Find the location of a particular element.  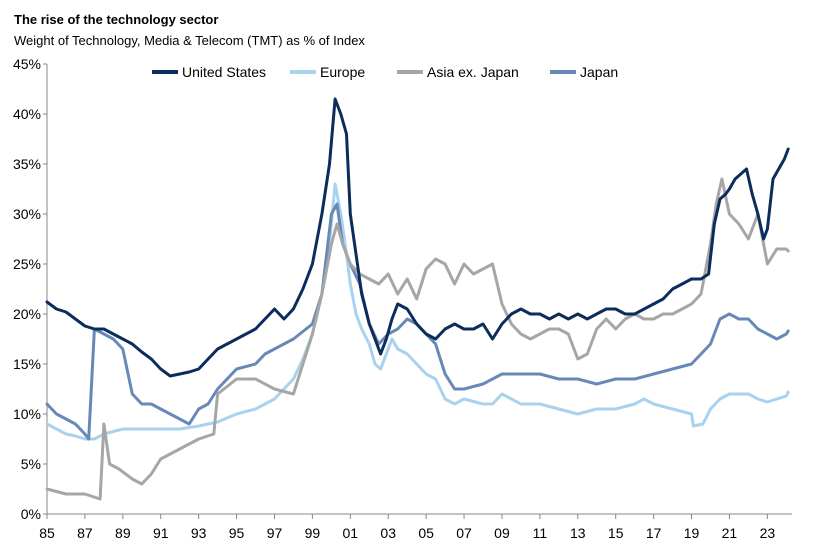

x-tick-label: 15 is located at coordinates (616, 533).